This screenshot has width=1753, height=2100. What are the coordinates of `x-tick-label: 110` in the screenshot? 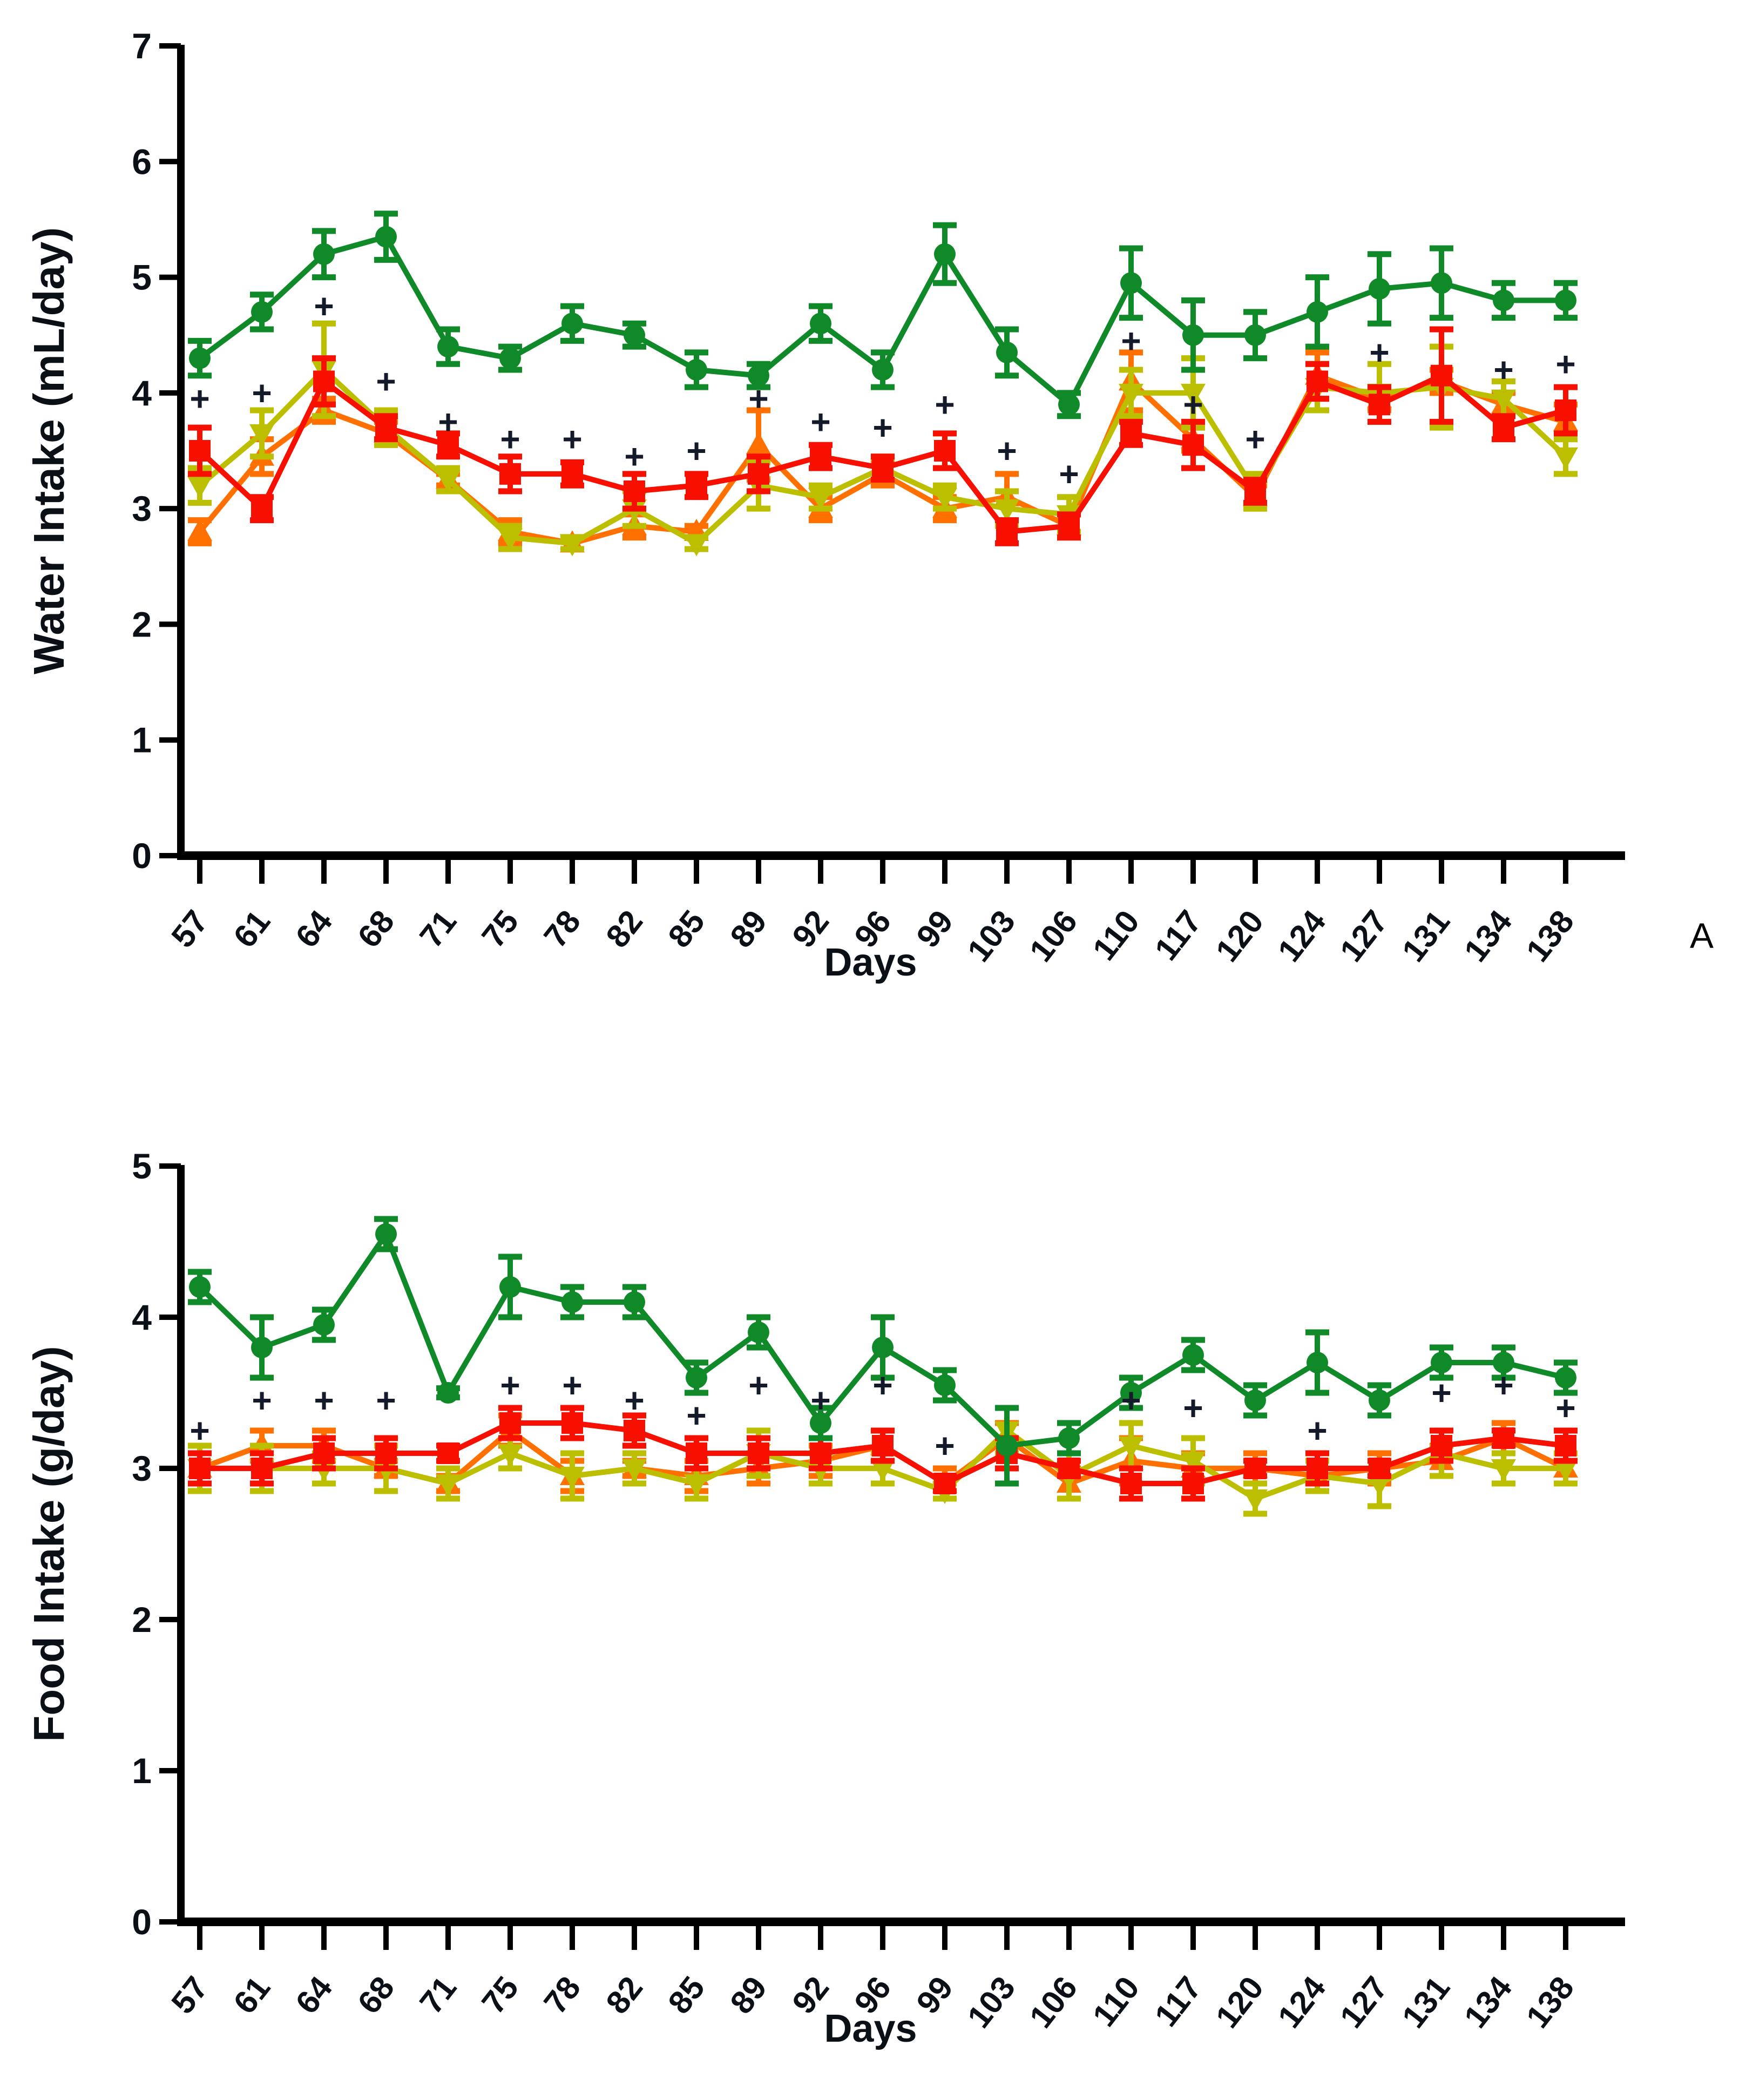 It's located at (1116, 2002).